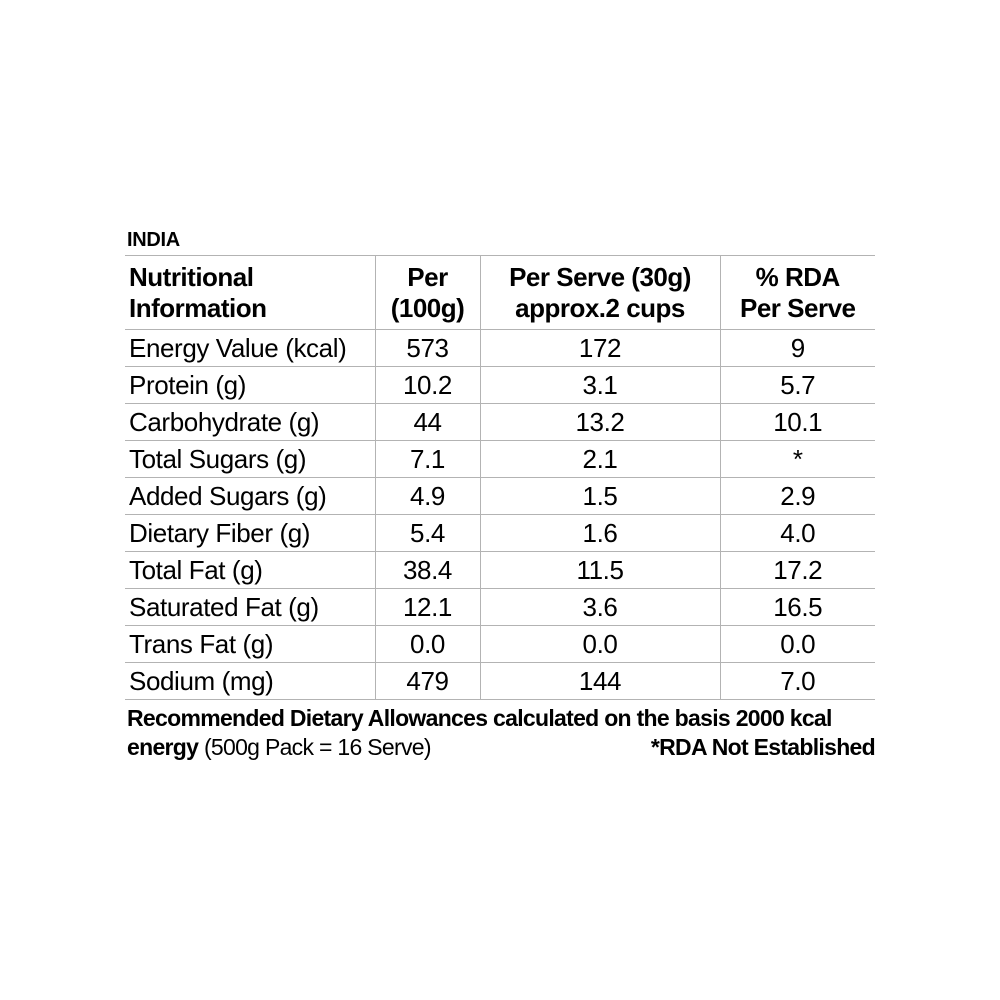  I want to click on rda-value: 17.2, so click(797, 570).